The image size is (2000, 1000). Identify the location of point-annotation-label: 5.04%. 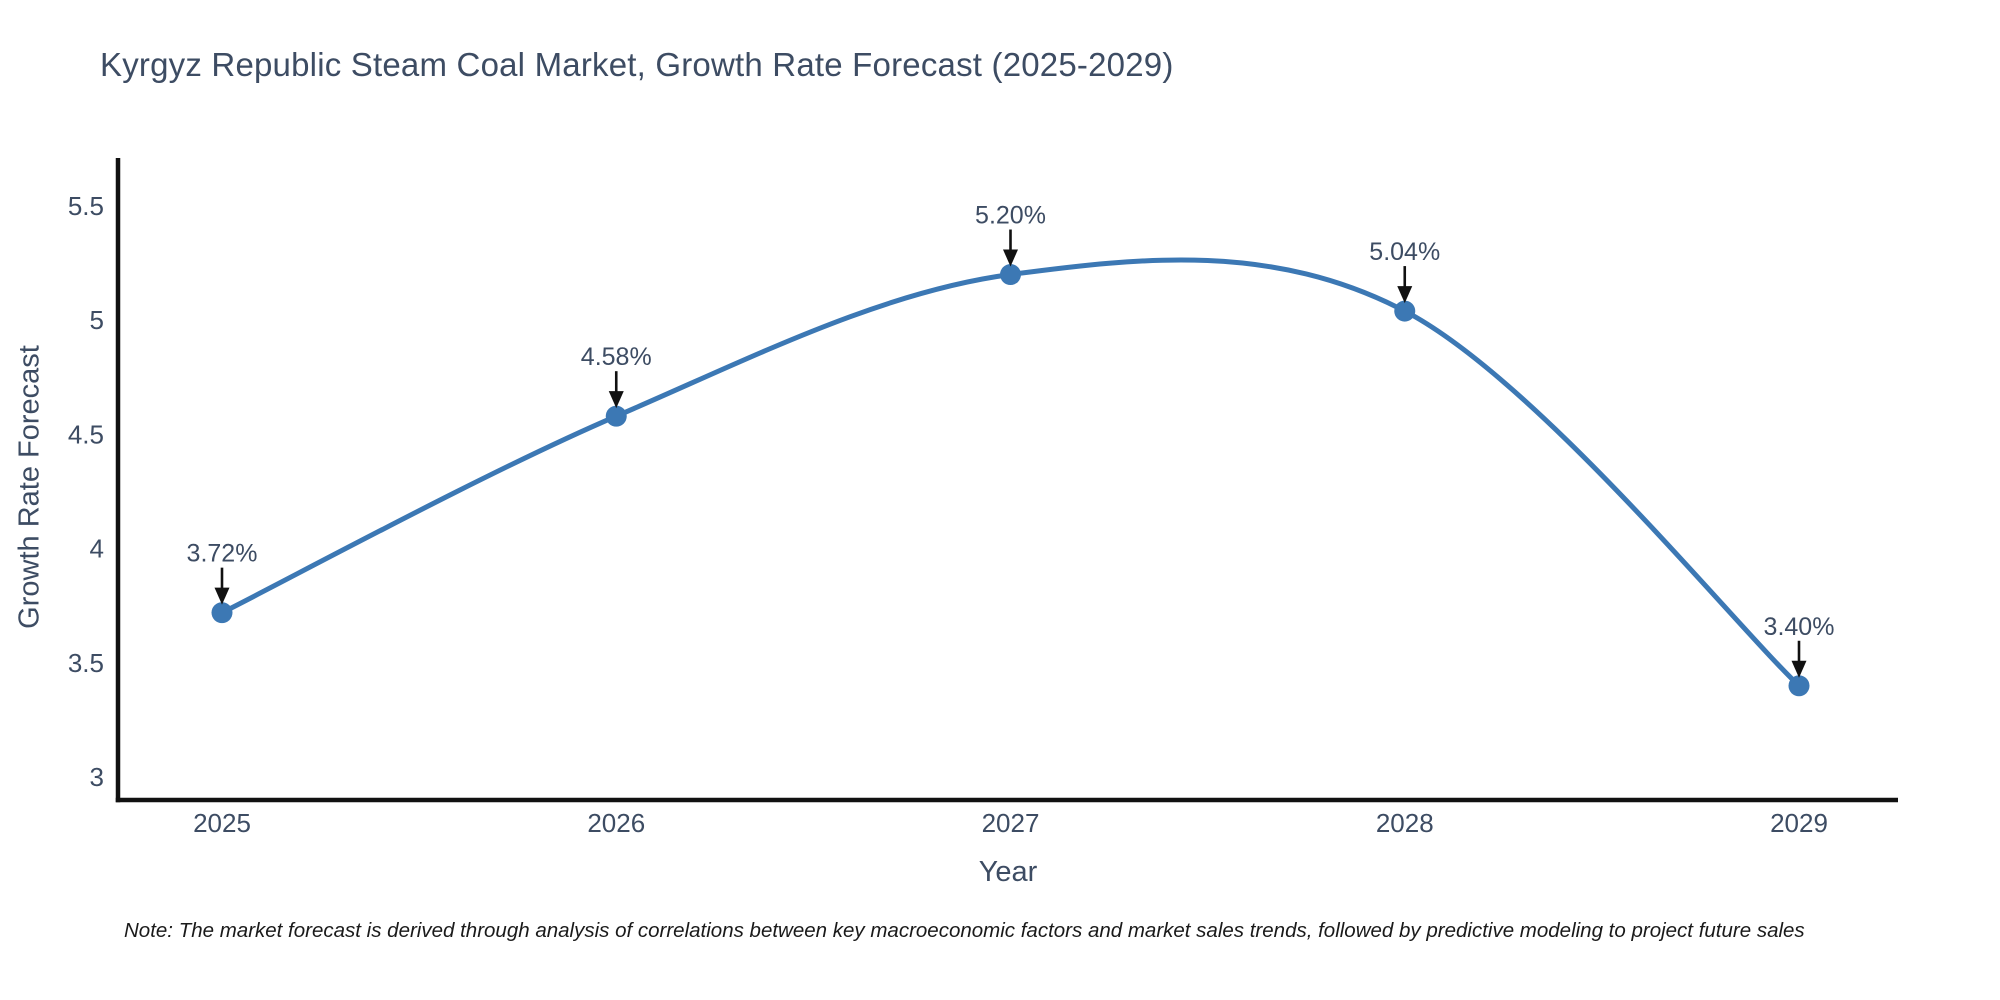
(1404, 252).